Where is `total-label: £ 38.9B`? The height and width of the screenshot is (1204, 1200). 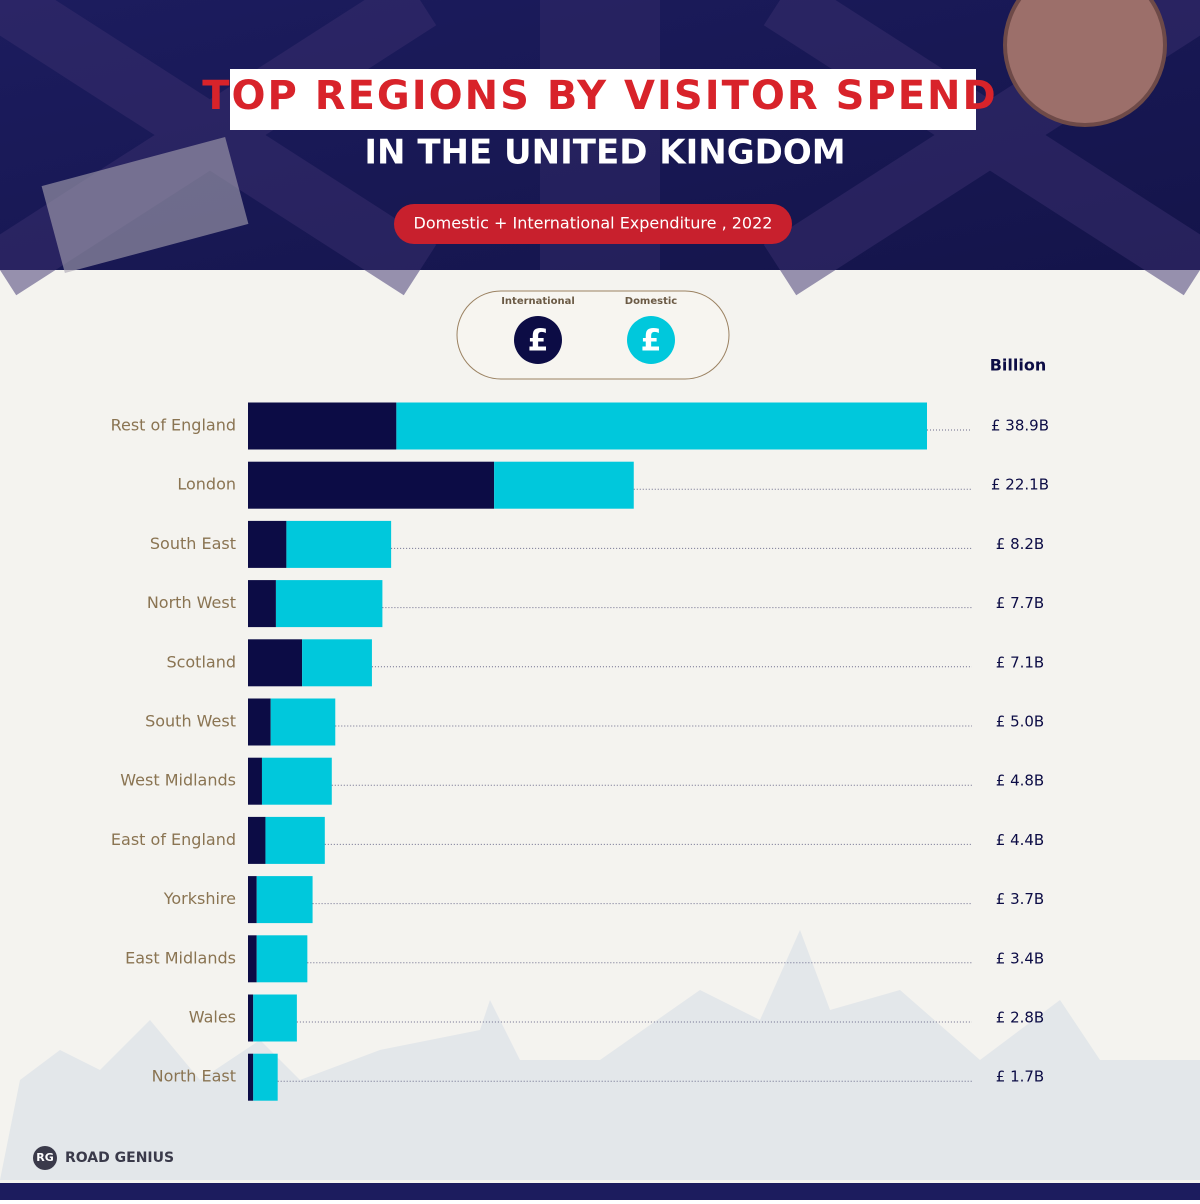
total-label: £ 38.9B is located at coordinates (1020, 426).